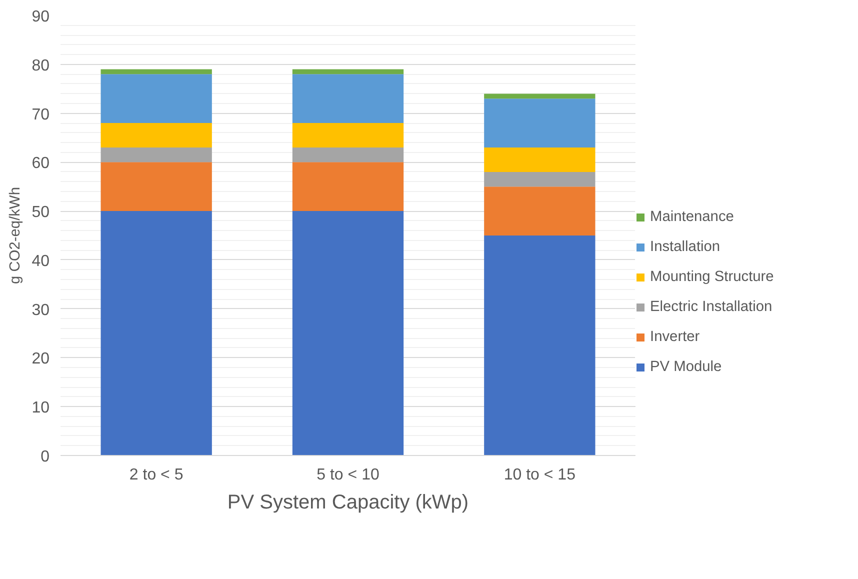 The height and width of the screenshot is (579, 858). What do you see at coordinates (348, 475) in the screenshot?
I see `x-tick-label: 5 to < 10` at bounding box center [348, 475].